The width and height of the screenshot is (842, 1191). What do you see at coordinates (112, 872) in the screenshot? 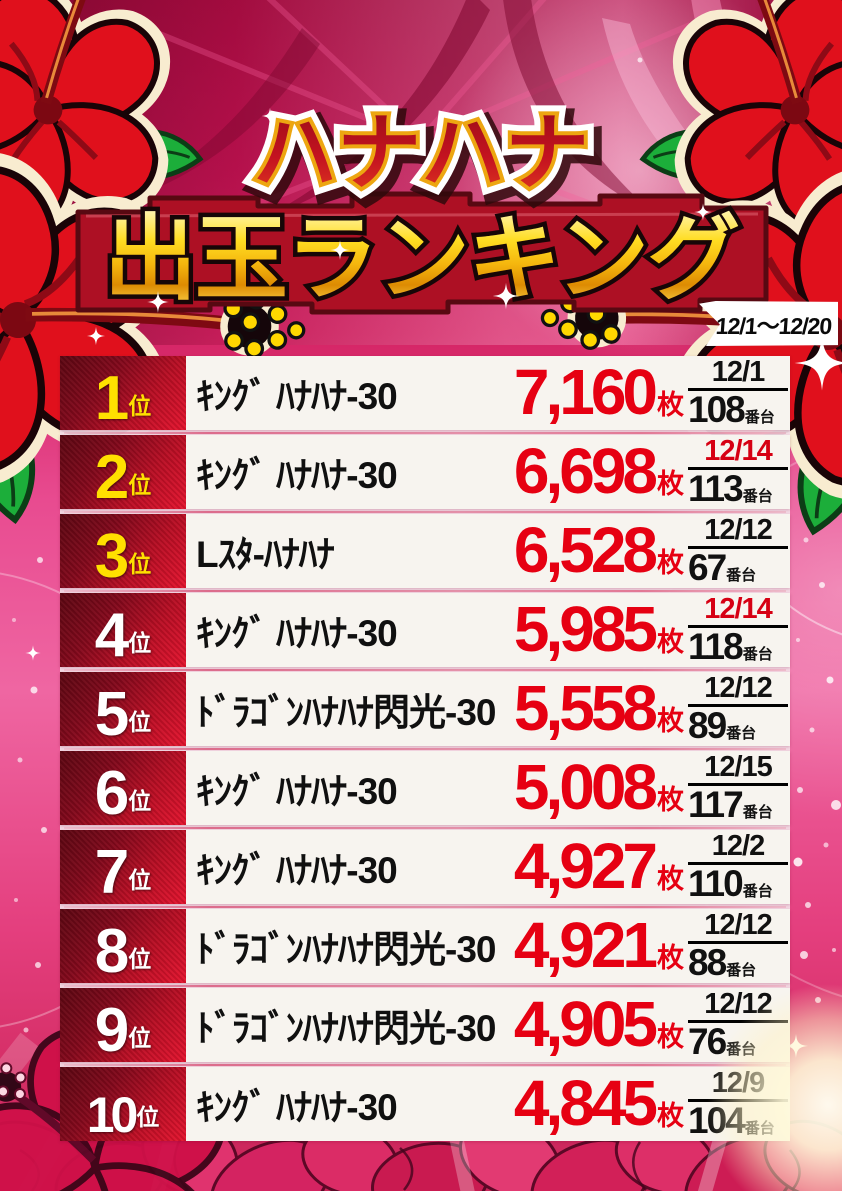
I see `rank-number: 7` at bounding box center [112, 872].